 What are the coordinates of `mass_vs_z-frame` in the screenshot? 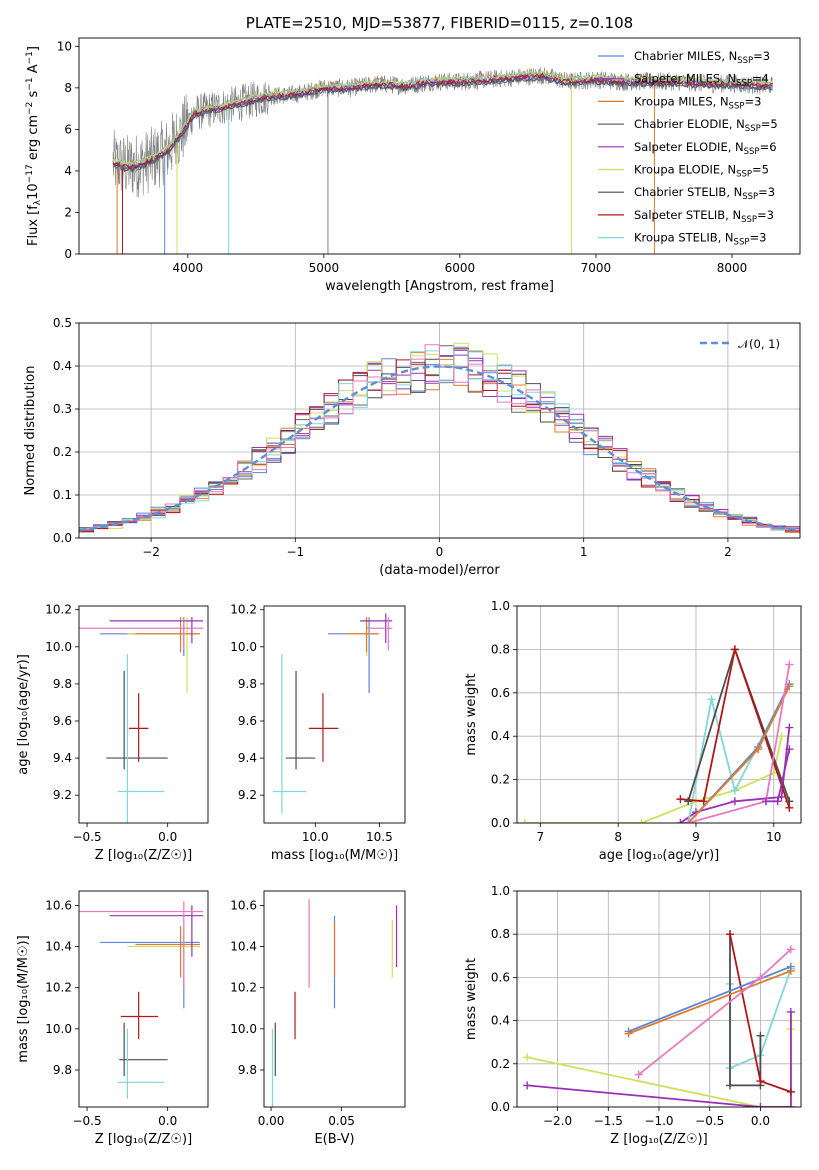 It's located at (143, 999).